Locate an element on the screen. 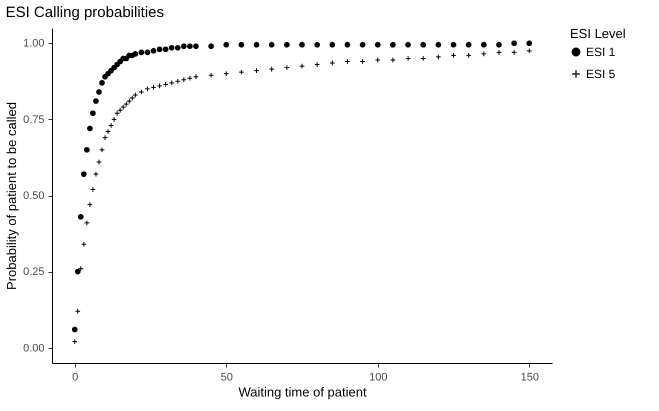 This screenshot has height=411, width=659. y-axis-title: Probability of patient to be called is located at coordinates (12, 196).